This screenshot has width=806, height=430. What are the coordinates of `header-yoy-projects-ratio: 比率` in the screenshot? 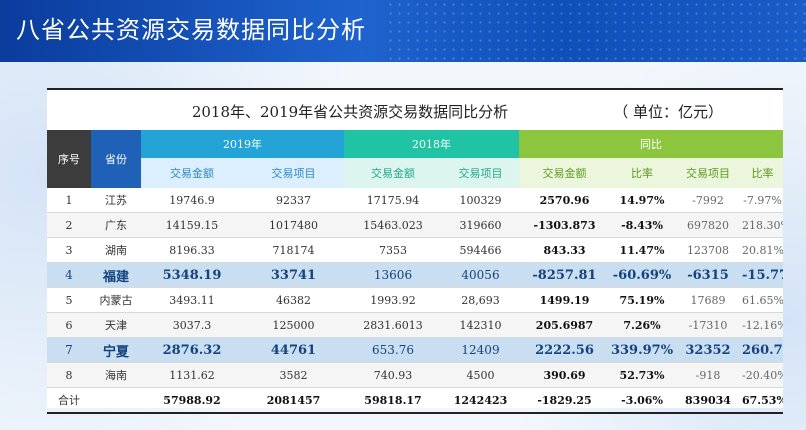 It's located at (762, 173).